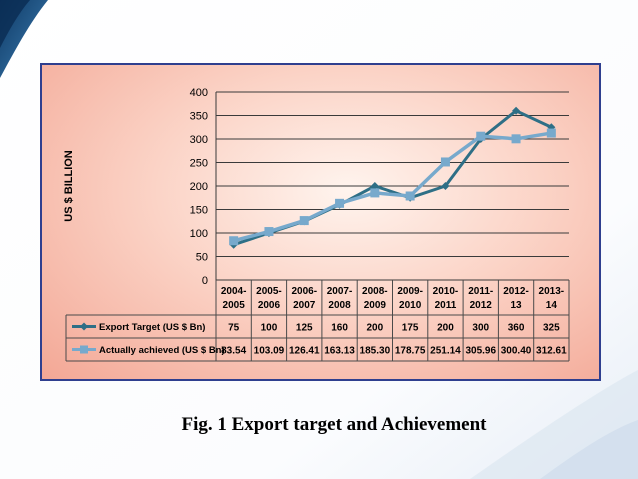  I want to click on category-label: 2007-, so click(340, 291).